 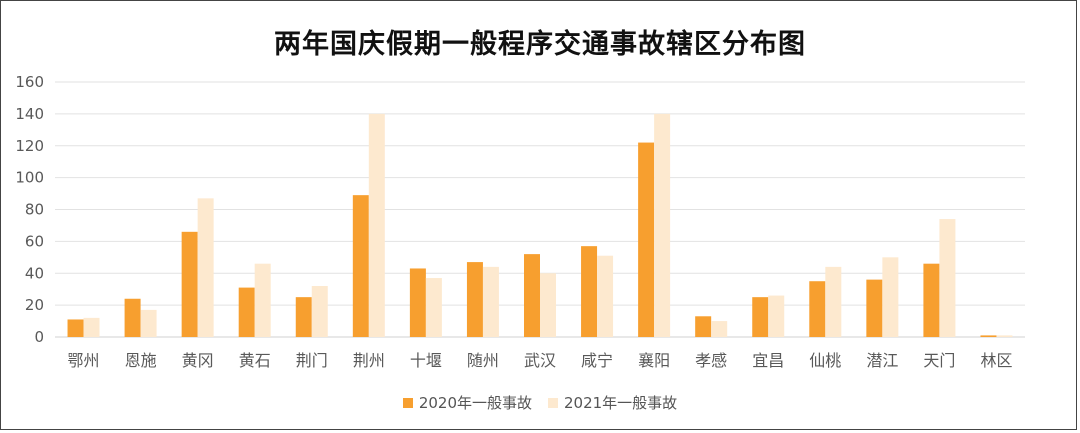 What do you see at coordinates (540, 402) in the screenshot?
I see `chart-legend: 2020年一般事故 2021年一般事故` at bounding box center [540, 402].